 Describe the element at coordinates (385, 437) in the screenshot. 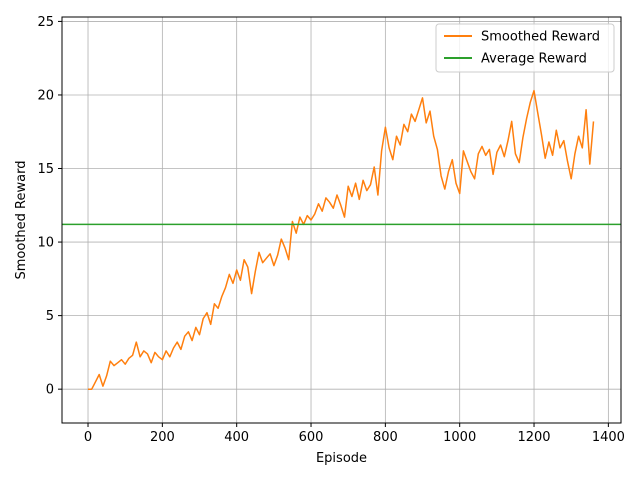

I see `x-tick-label-800: 800` at that location.